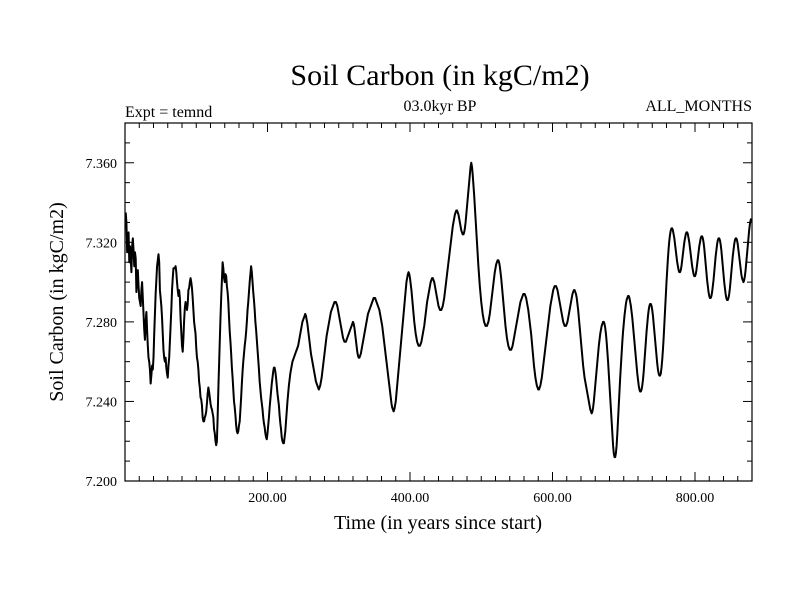 The width and height of the screenshot is (800, 600). What do you see at coordinates (695, 498) in the screenshot?
I see `x-tick-label: 800.00` at bounding box center [695, 498].